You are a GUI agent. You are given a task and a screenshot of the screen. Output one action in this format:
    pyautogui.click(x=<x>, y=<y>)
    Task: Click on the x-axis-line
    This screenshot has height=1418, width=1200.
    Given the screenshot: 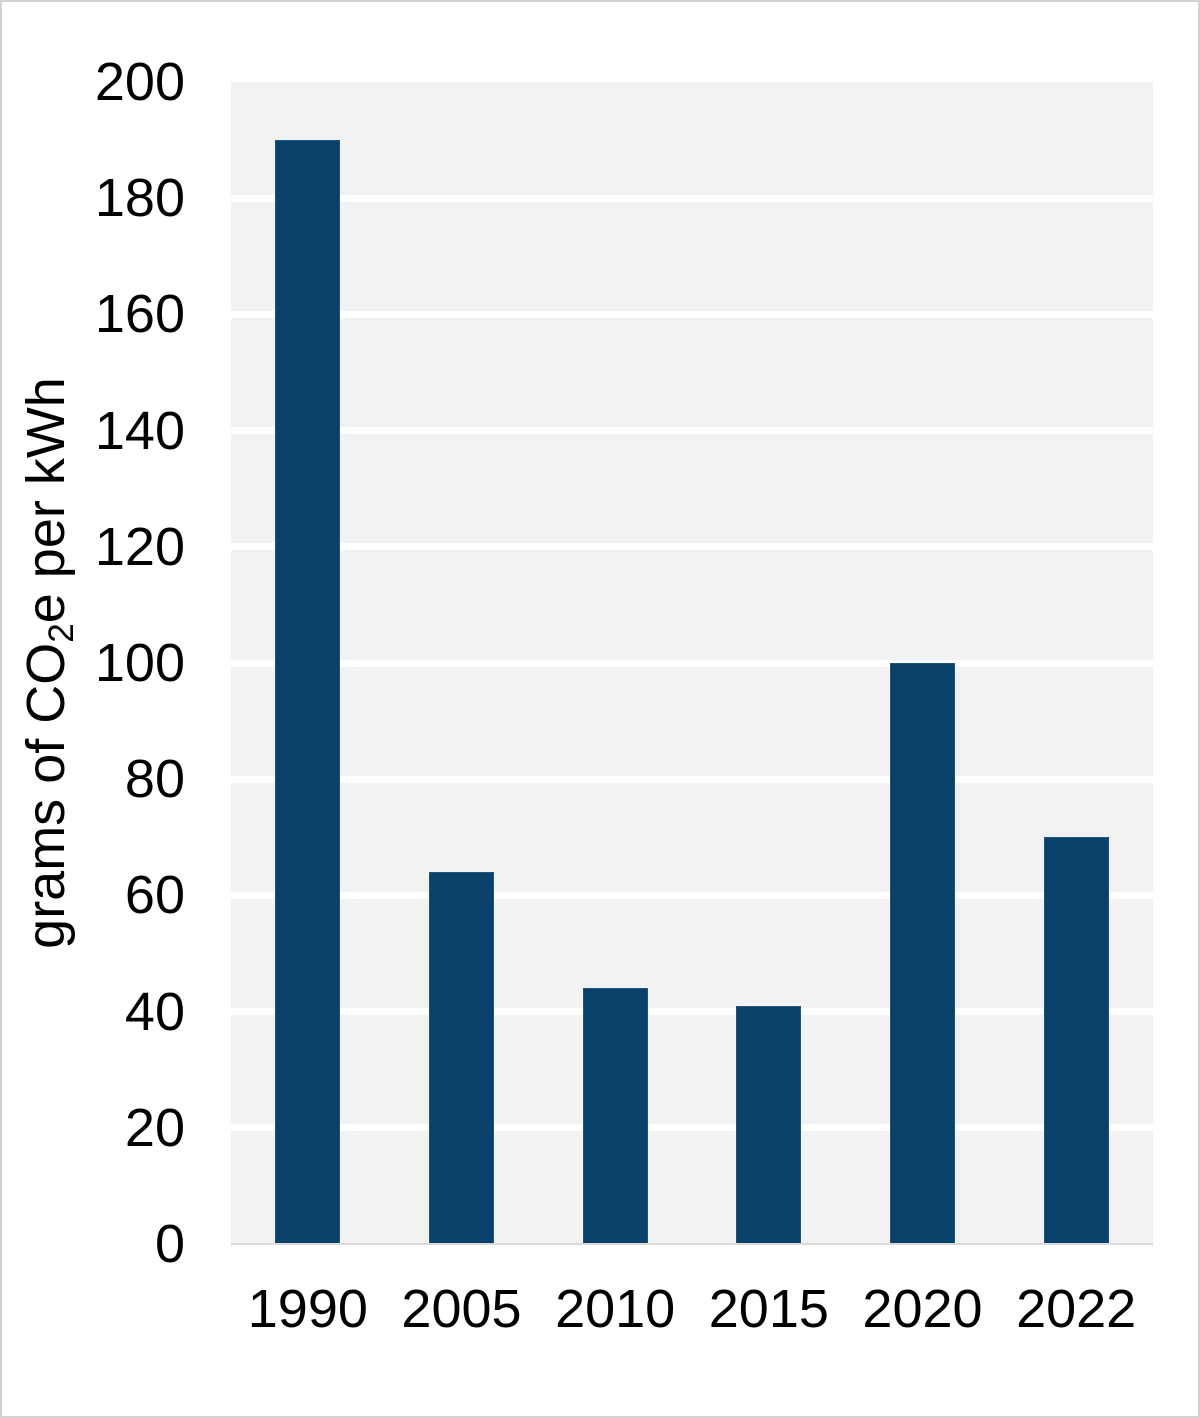 What is the action you would take?
    pyautogui.click(x=692, y=1244)
    